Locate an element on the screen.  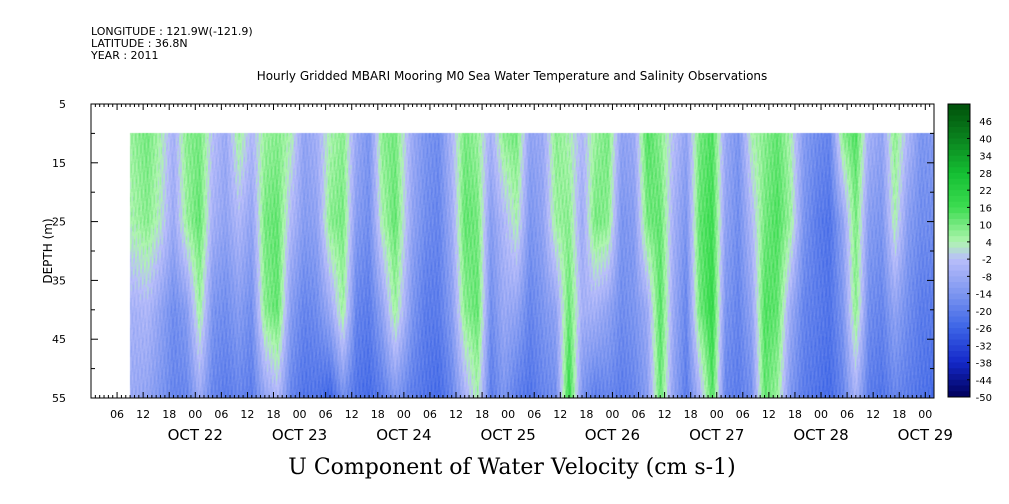
x-day-label: OCT 29 is located at coordinates (925, 435).